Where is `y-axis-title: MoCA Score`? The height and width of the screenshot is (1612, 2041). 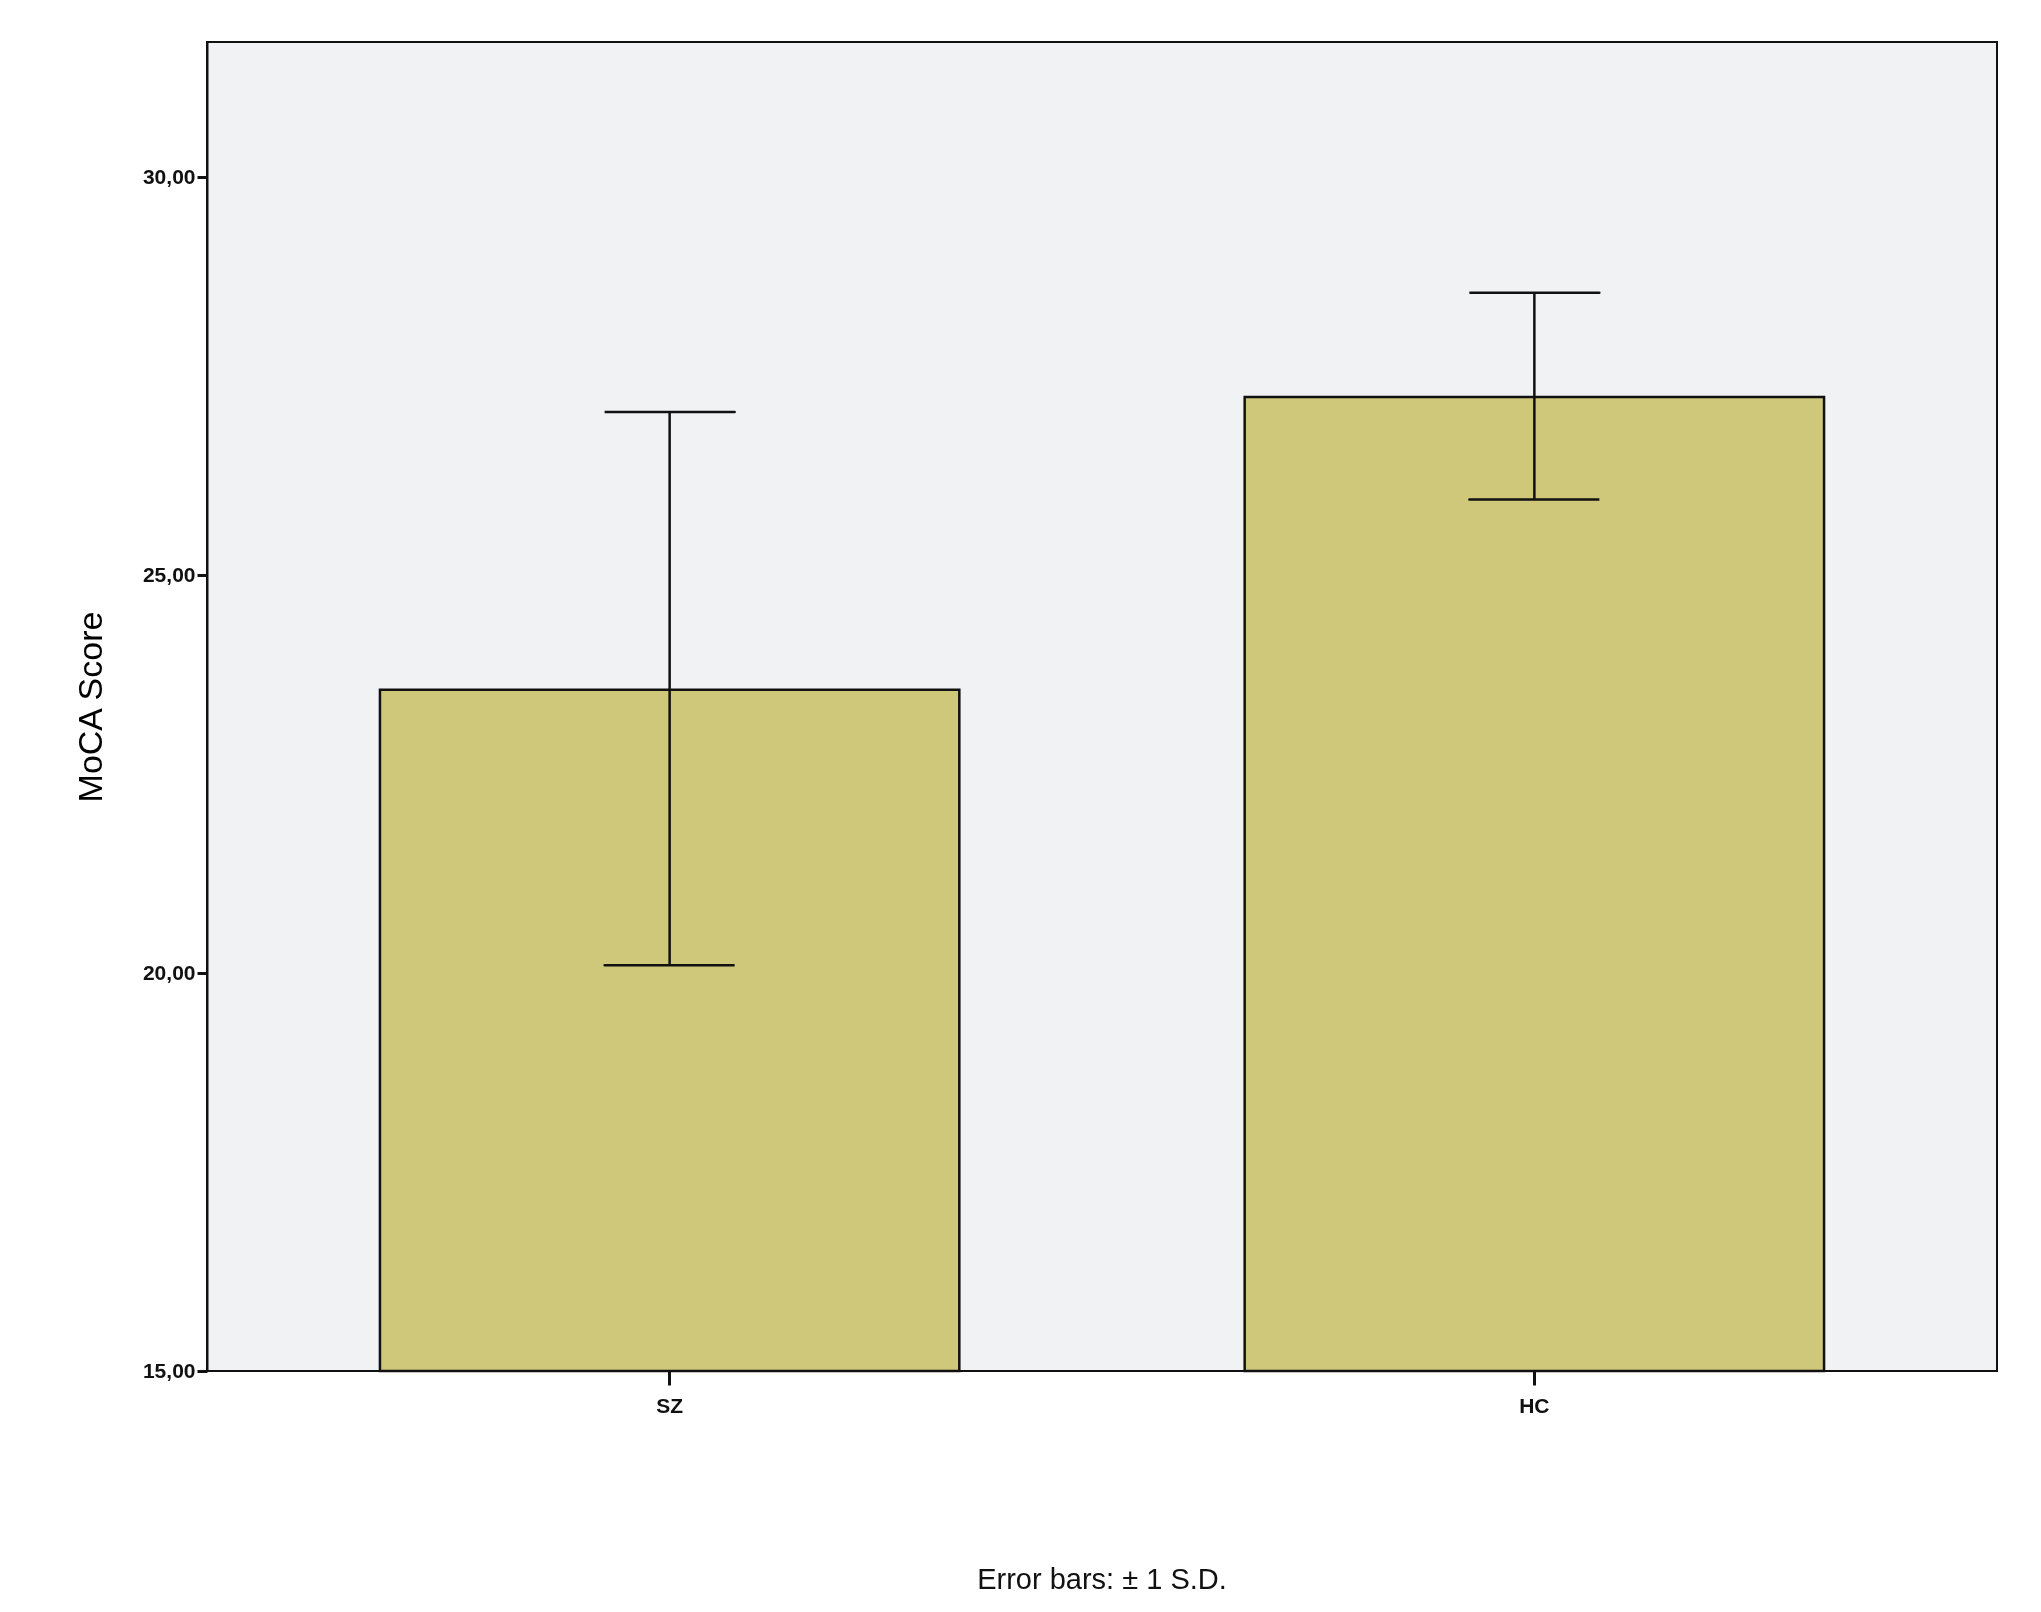 y-axis-title: MoCA Score is located at coordinates (89, 707).